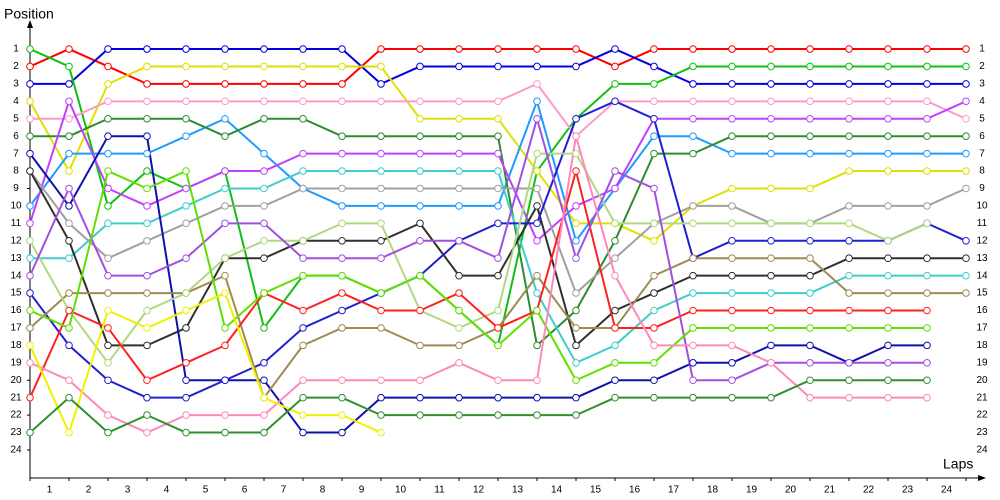  I want to click on y-tick-label-right: 21, so click(982, 397).